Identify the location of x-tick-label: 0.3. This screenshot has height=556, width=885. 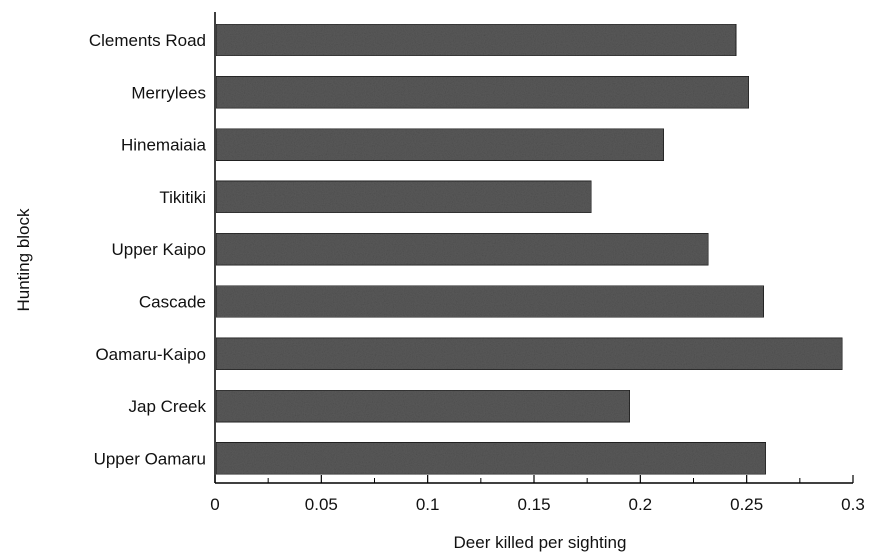
(853, 504).